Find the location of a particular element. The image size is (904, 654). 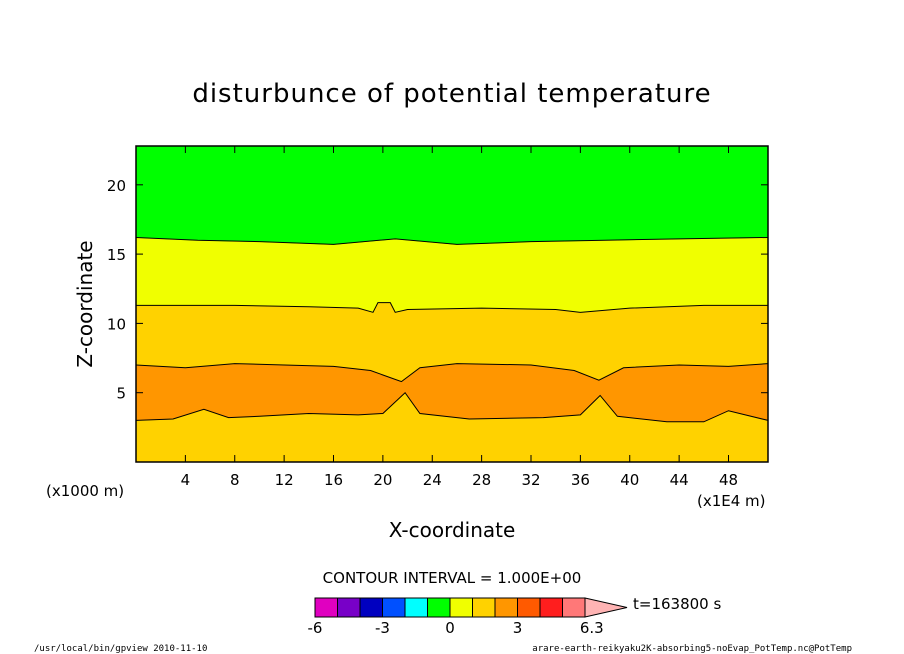

legend-arrow is located at coordinates (606, 607).